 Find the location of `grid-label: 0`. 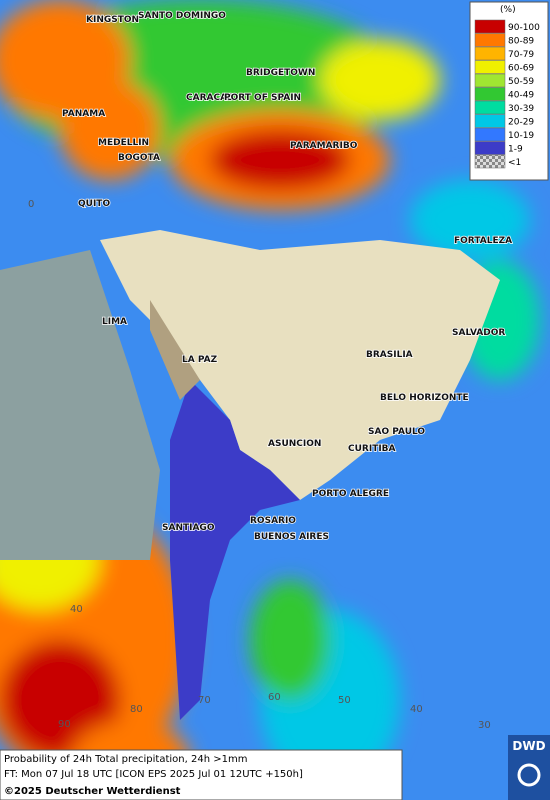

grid-label: 0 is located at coordinates (31, 204).